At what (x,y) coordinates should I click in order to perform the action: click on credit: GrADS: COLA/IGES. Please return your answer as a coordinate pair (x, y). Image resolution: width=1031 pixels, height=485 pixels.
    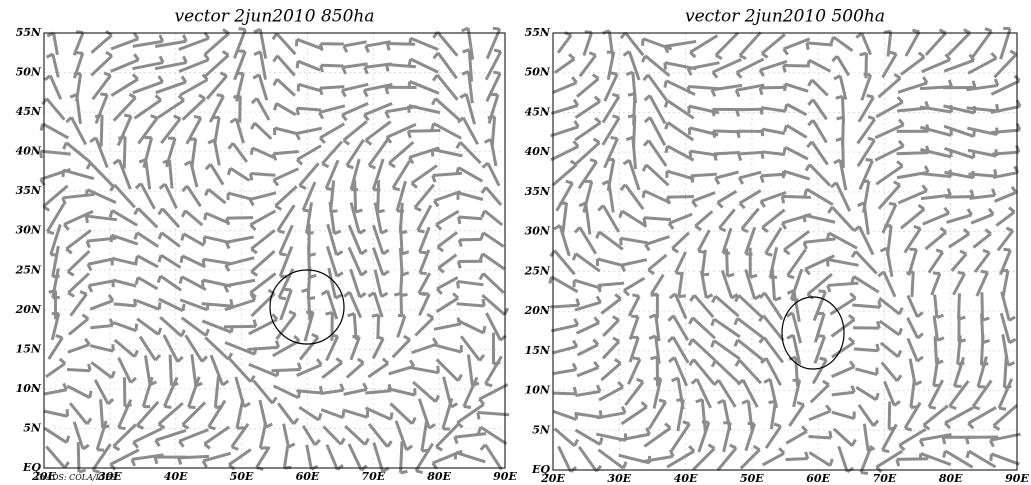
    Looking at the image, I should click on (76, 477).